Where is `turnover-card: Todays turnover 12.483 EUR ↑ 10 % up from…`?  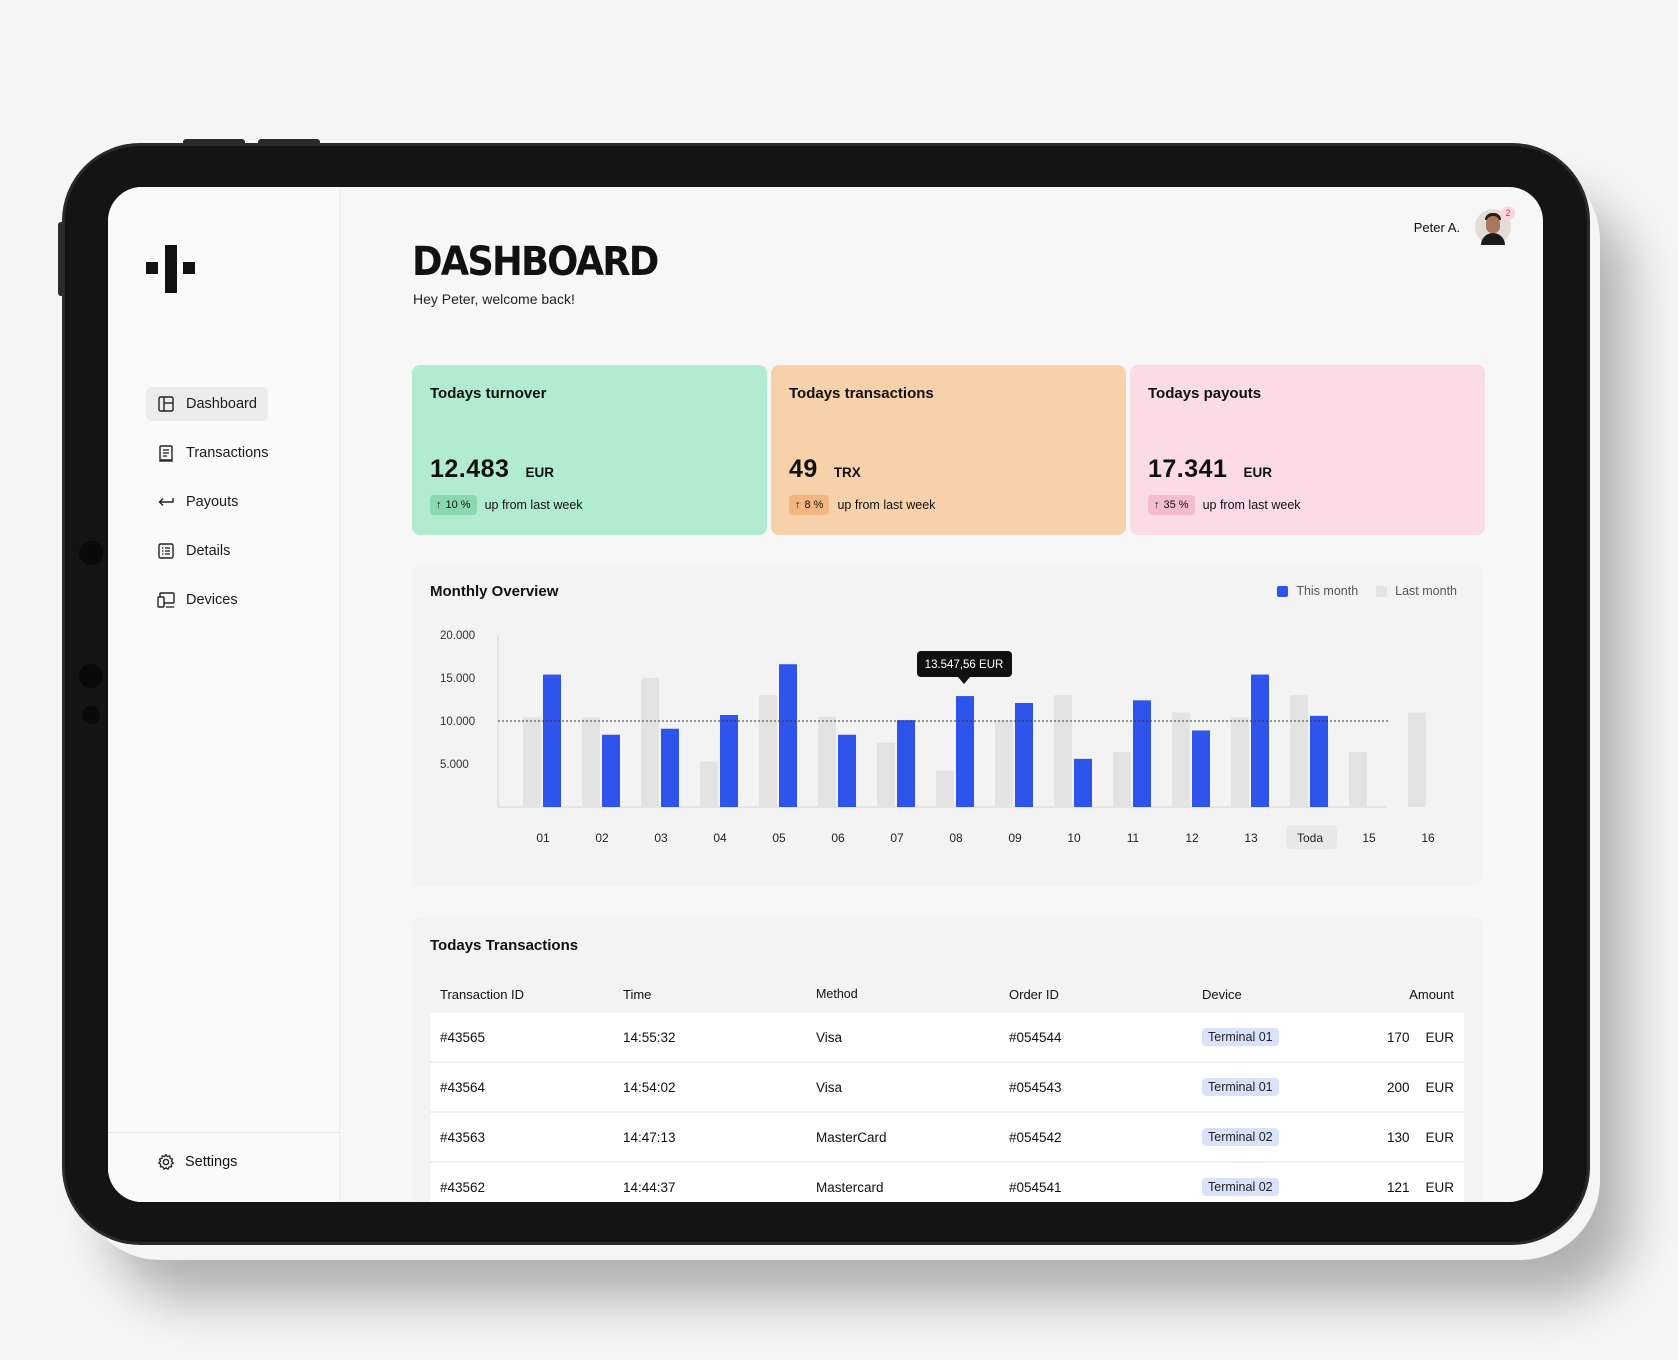 turnover-card: Todays turnover 12.483 EUR ↑ 10 % up from… is located at coordinates (589, 450).